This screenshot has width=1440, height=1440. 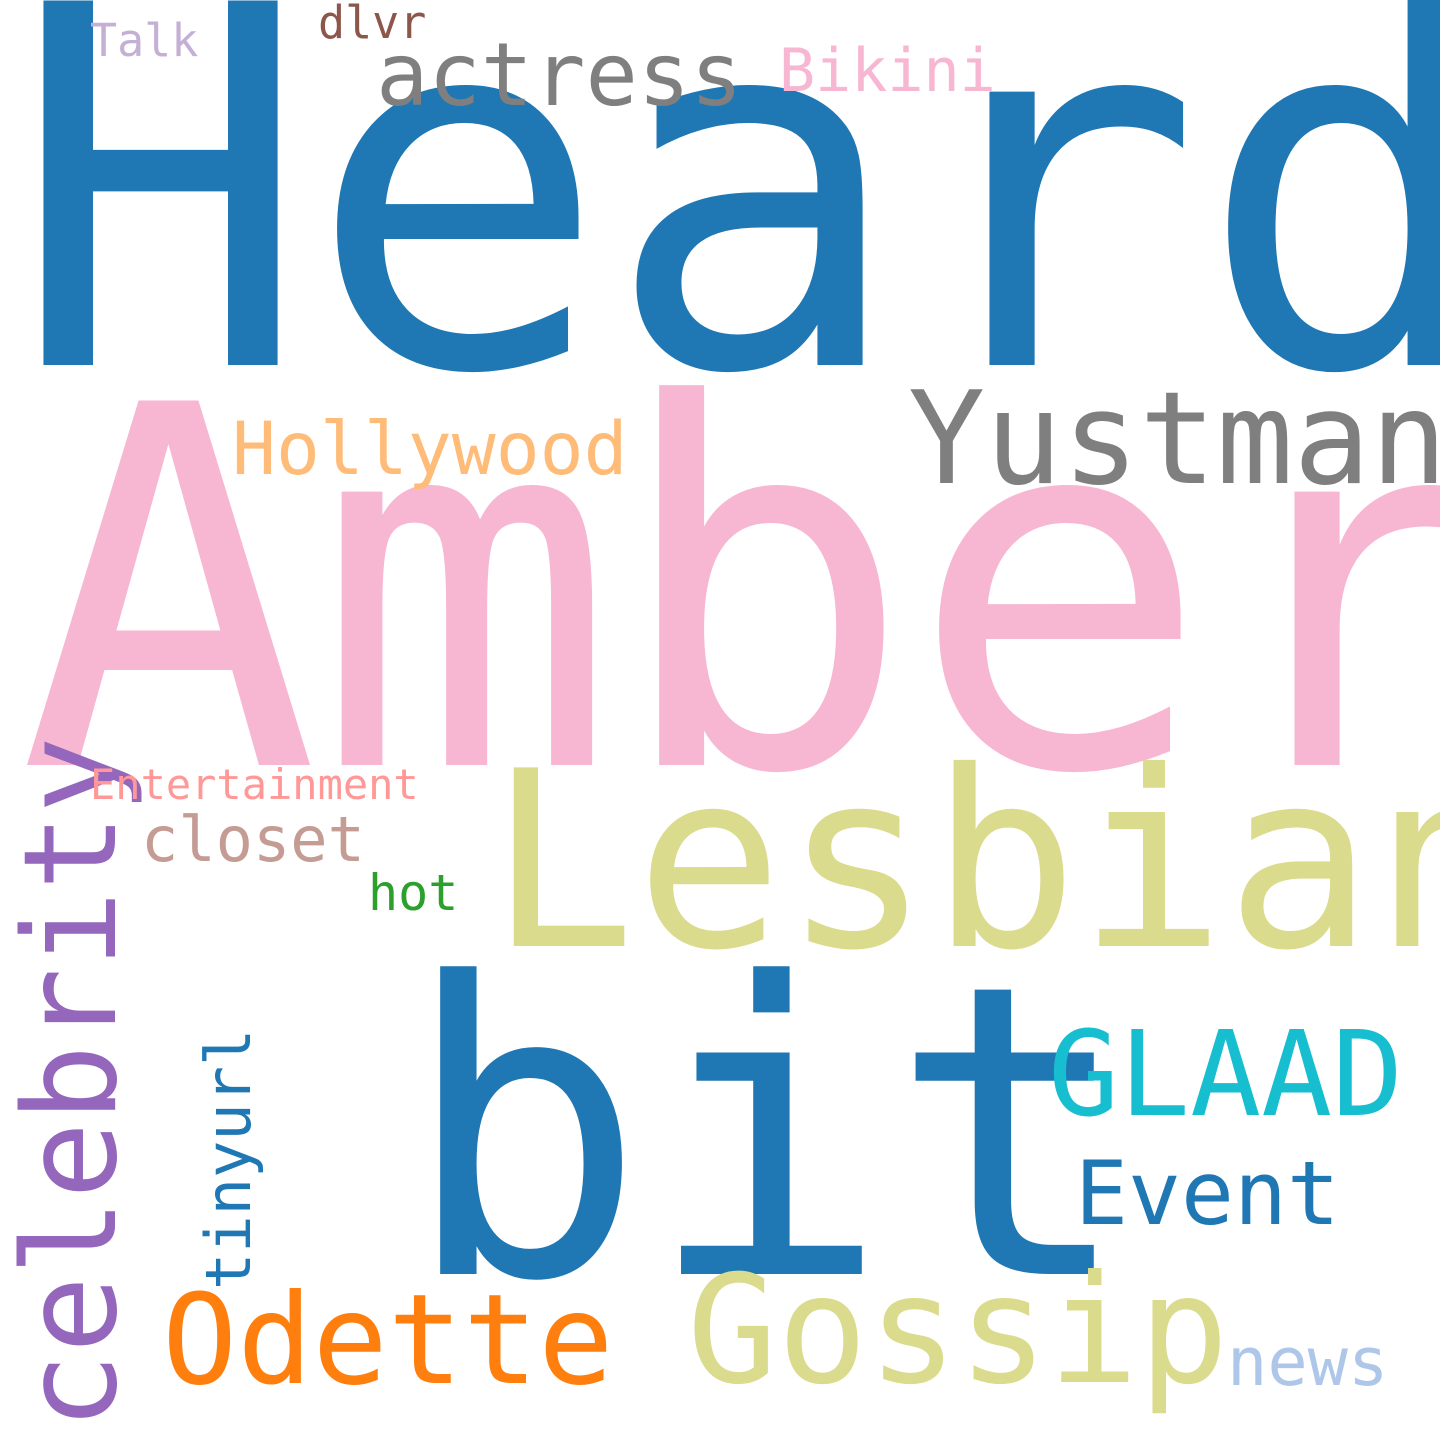 I want to click on word-hot: hot, so click(x=413, y=893).